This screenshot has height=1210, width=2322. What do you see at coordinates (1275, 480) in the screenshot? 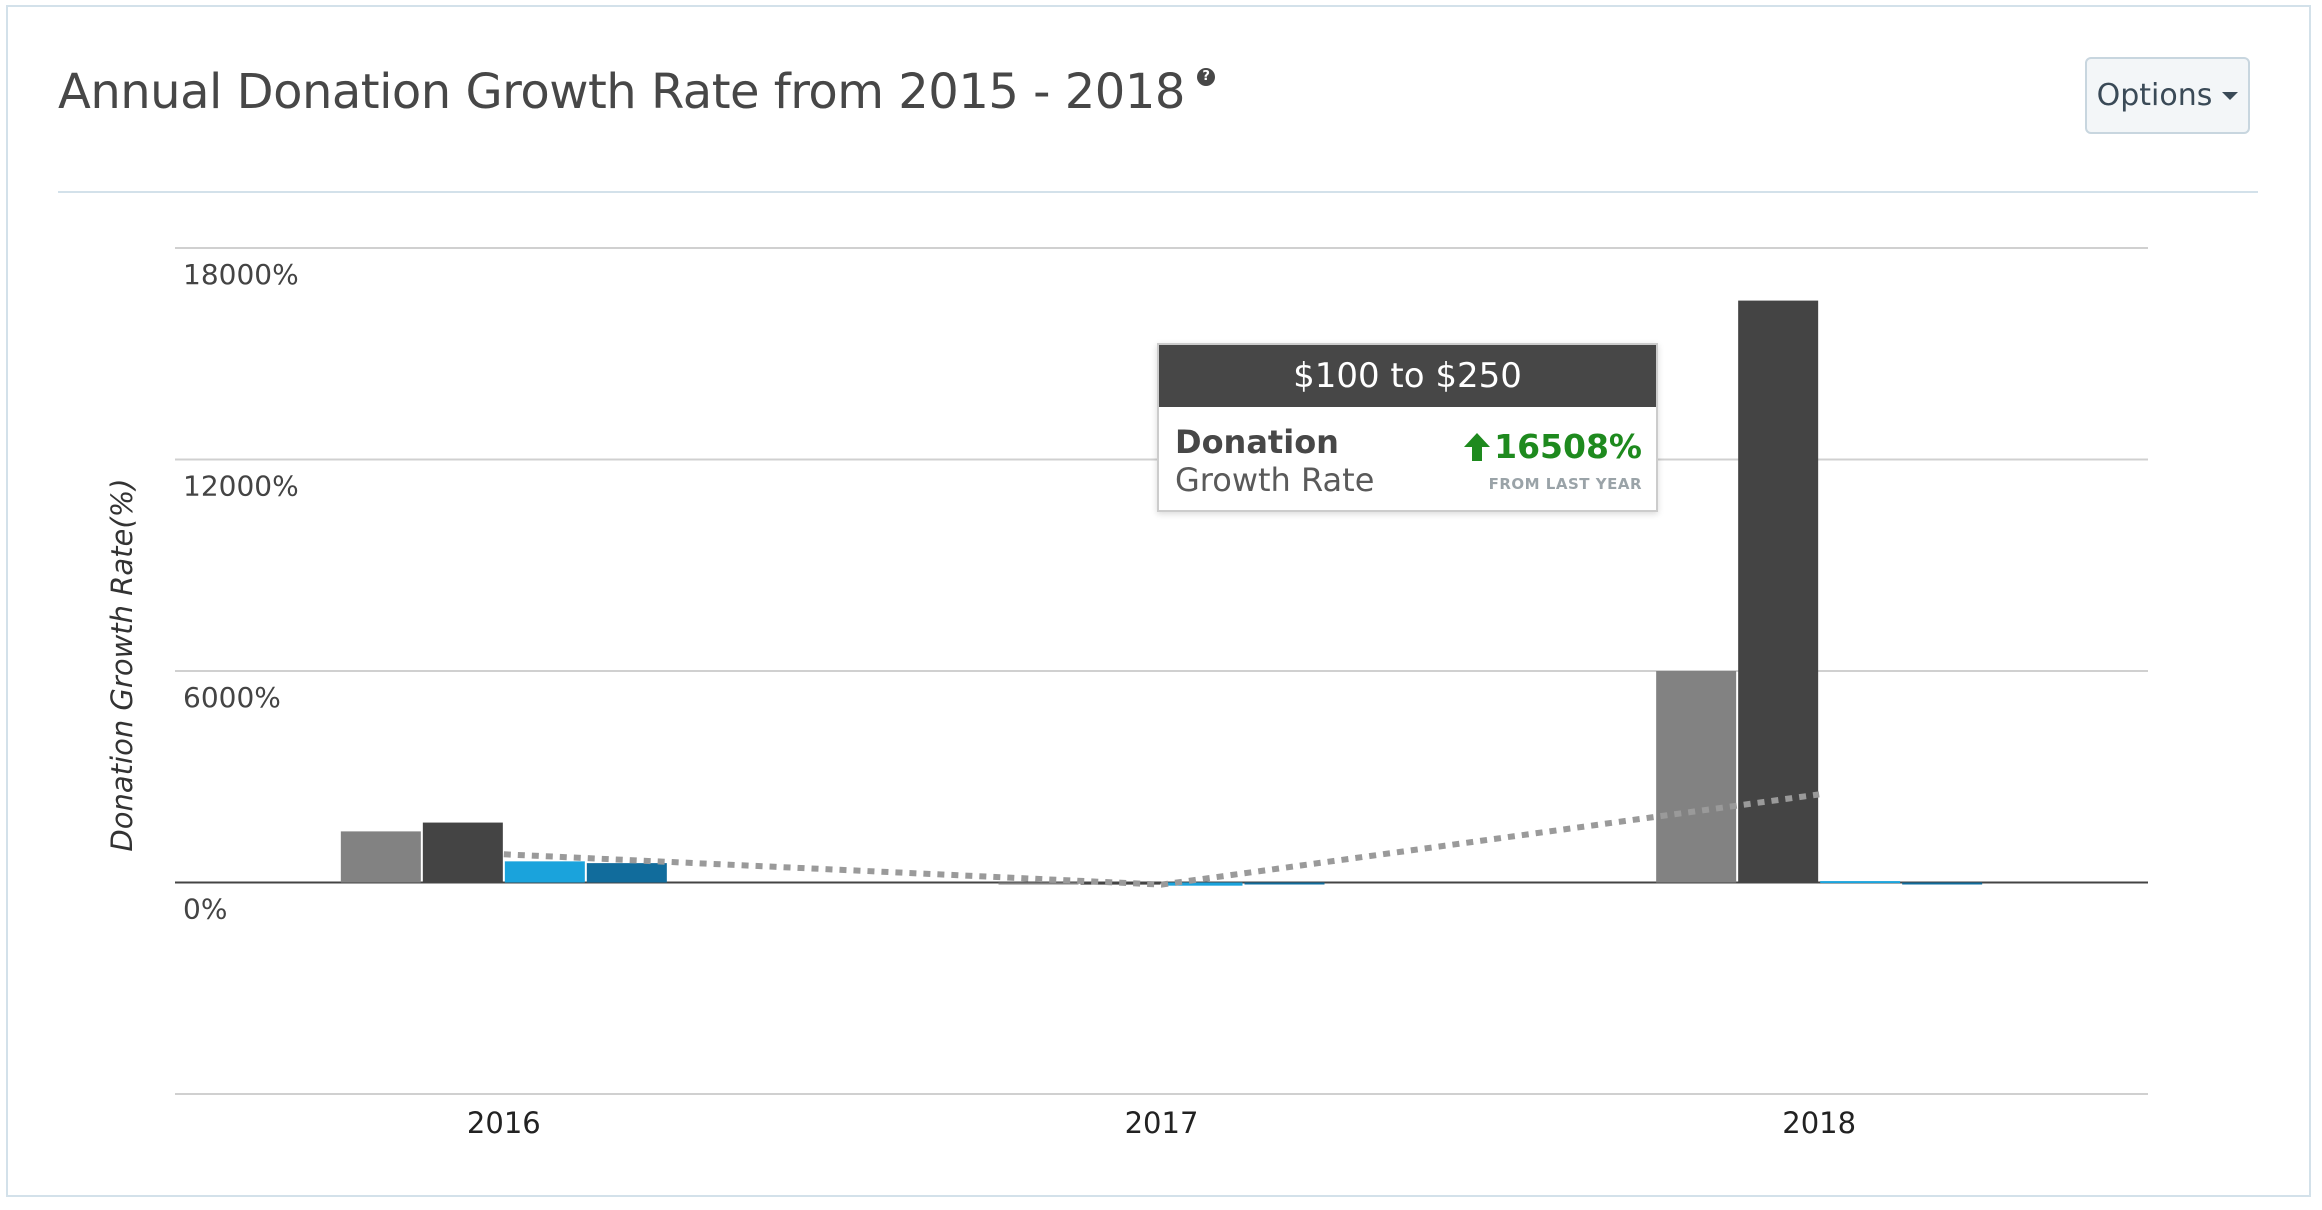
I see `tooltip-label-line2: Growth Rate` at bounding box center [1275, 480].